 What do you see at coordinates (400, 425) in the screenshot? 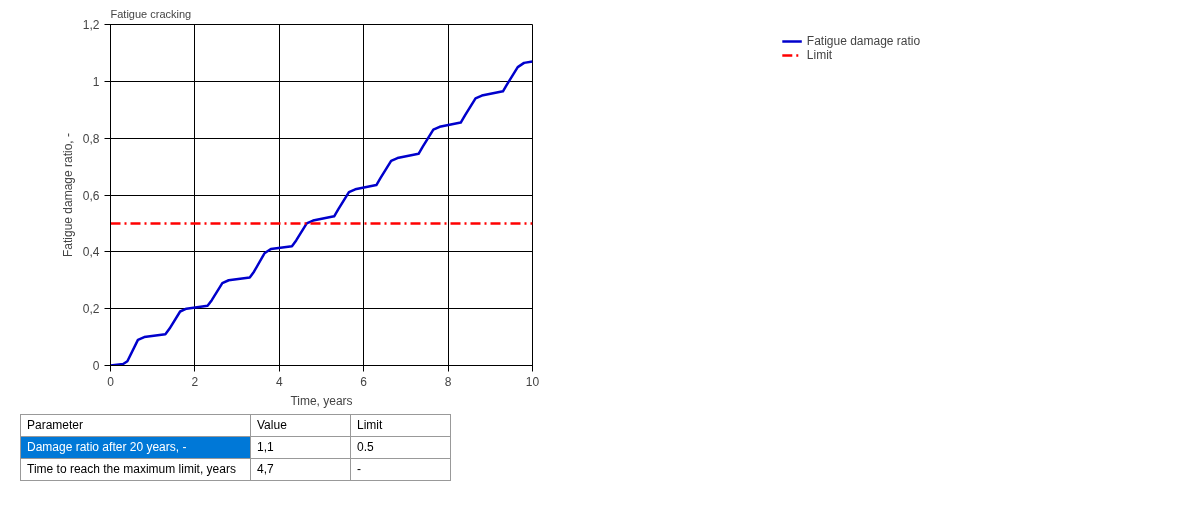
I see `text: Limit` at bounding box center [400, 425].